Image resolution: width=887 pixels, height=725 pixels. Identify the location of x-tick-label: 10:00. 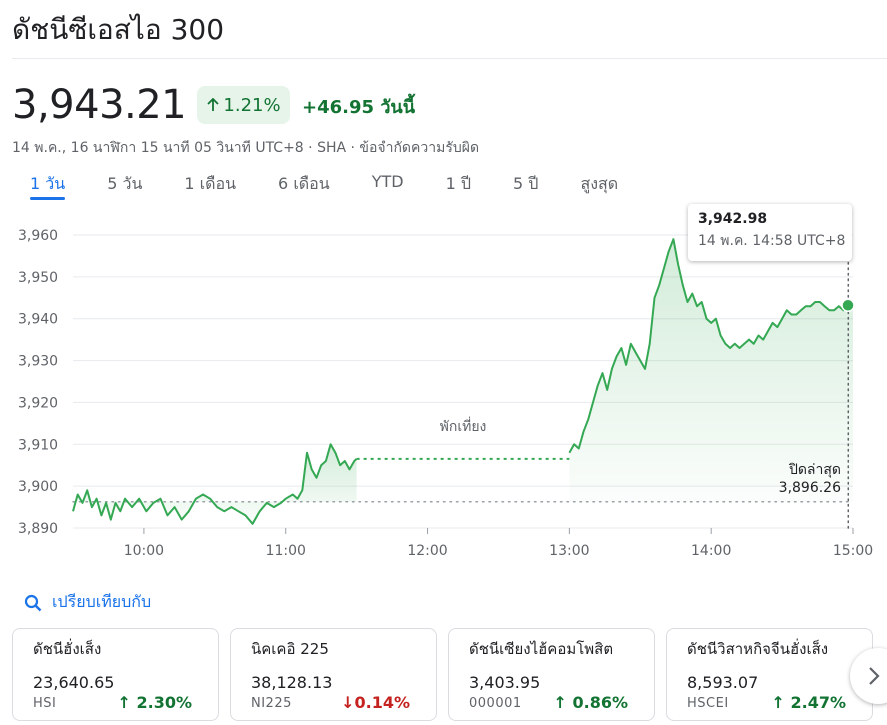
(144, 551).